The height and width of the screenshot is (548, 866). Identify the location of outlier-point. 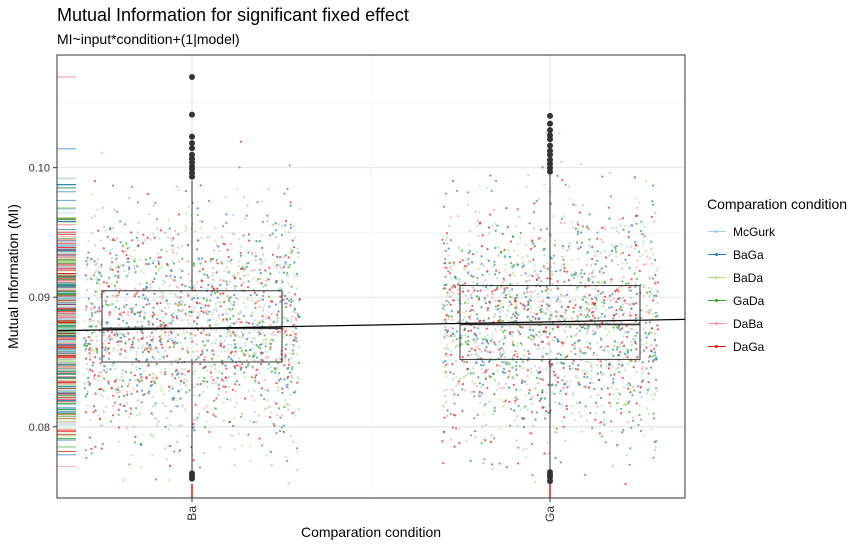
(192, 148).